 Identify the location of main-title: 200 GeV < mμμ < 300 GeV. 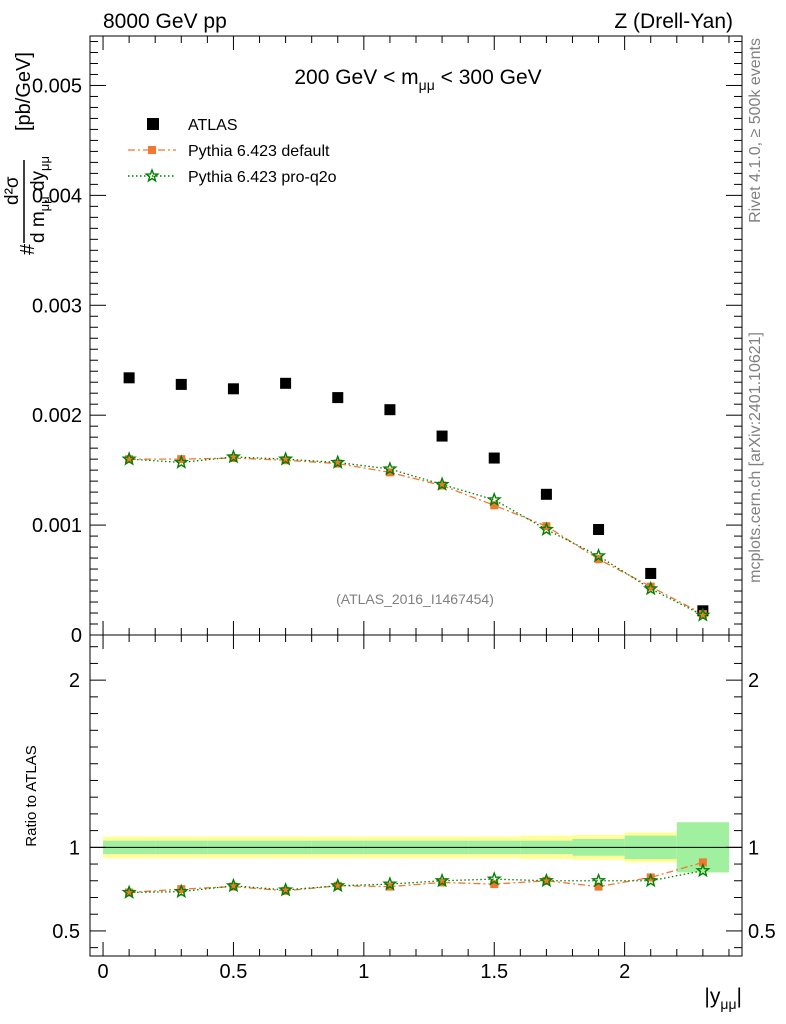
(417, 79).